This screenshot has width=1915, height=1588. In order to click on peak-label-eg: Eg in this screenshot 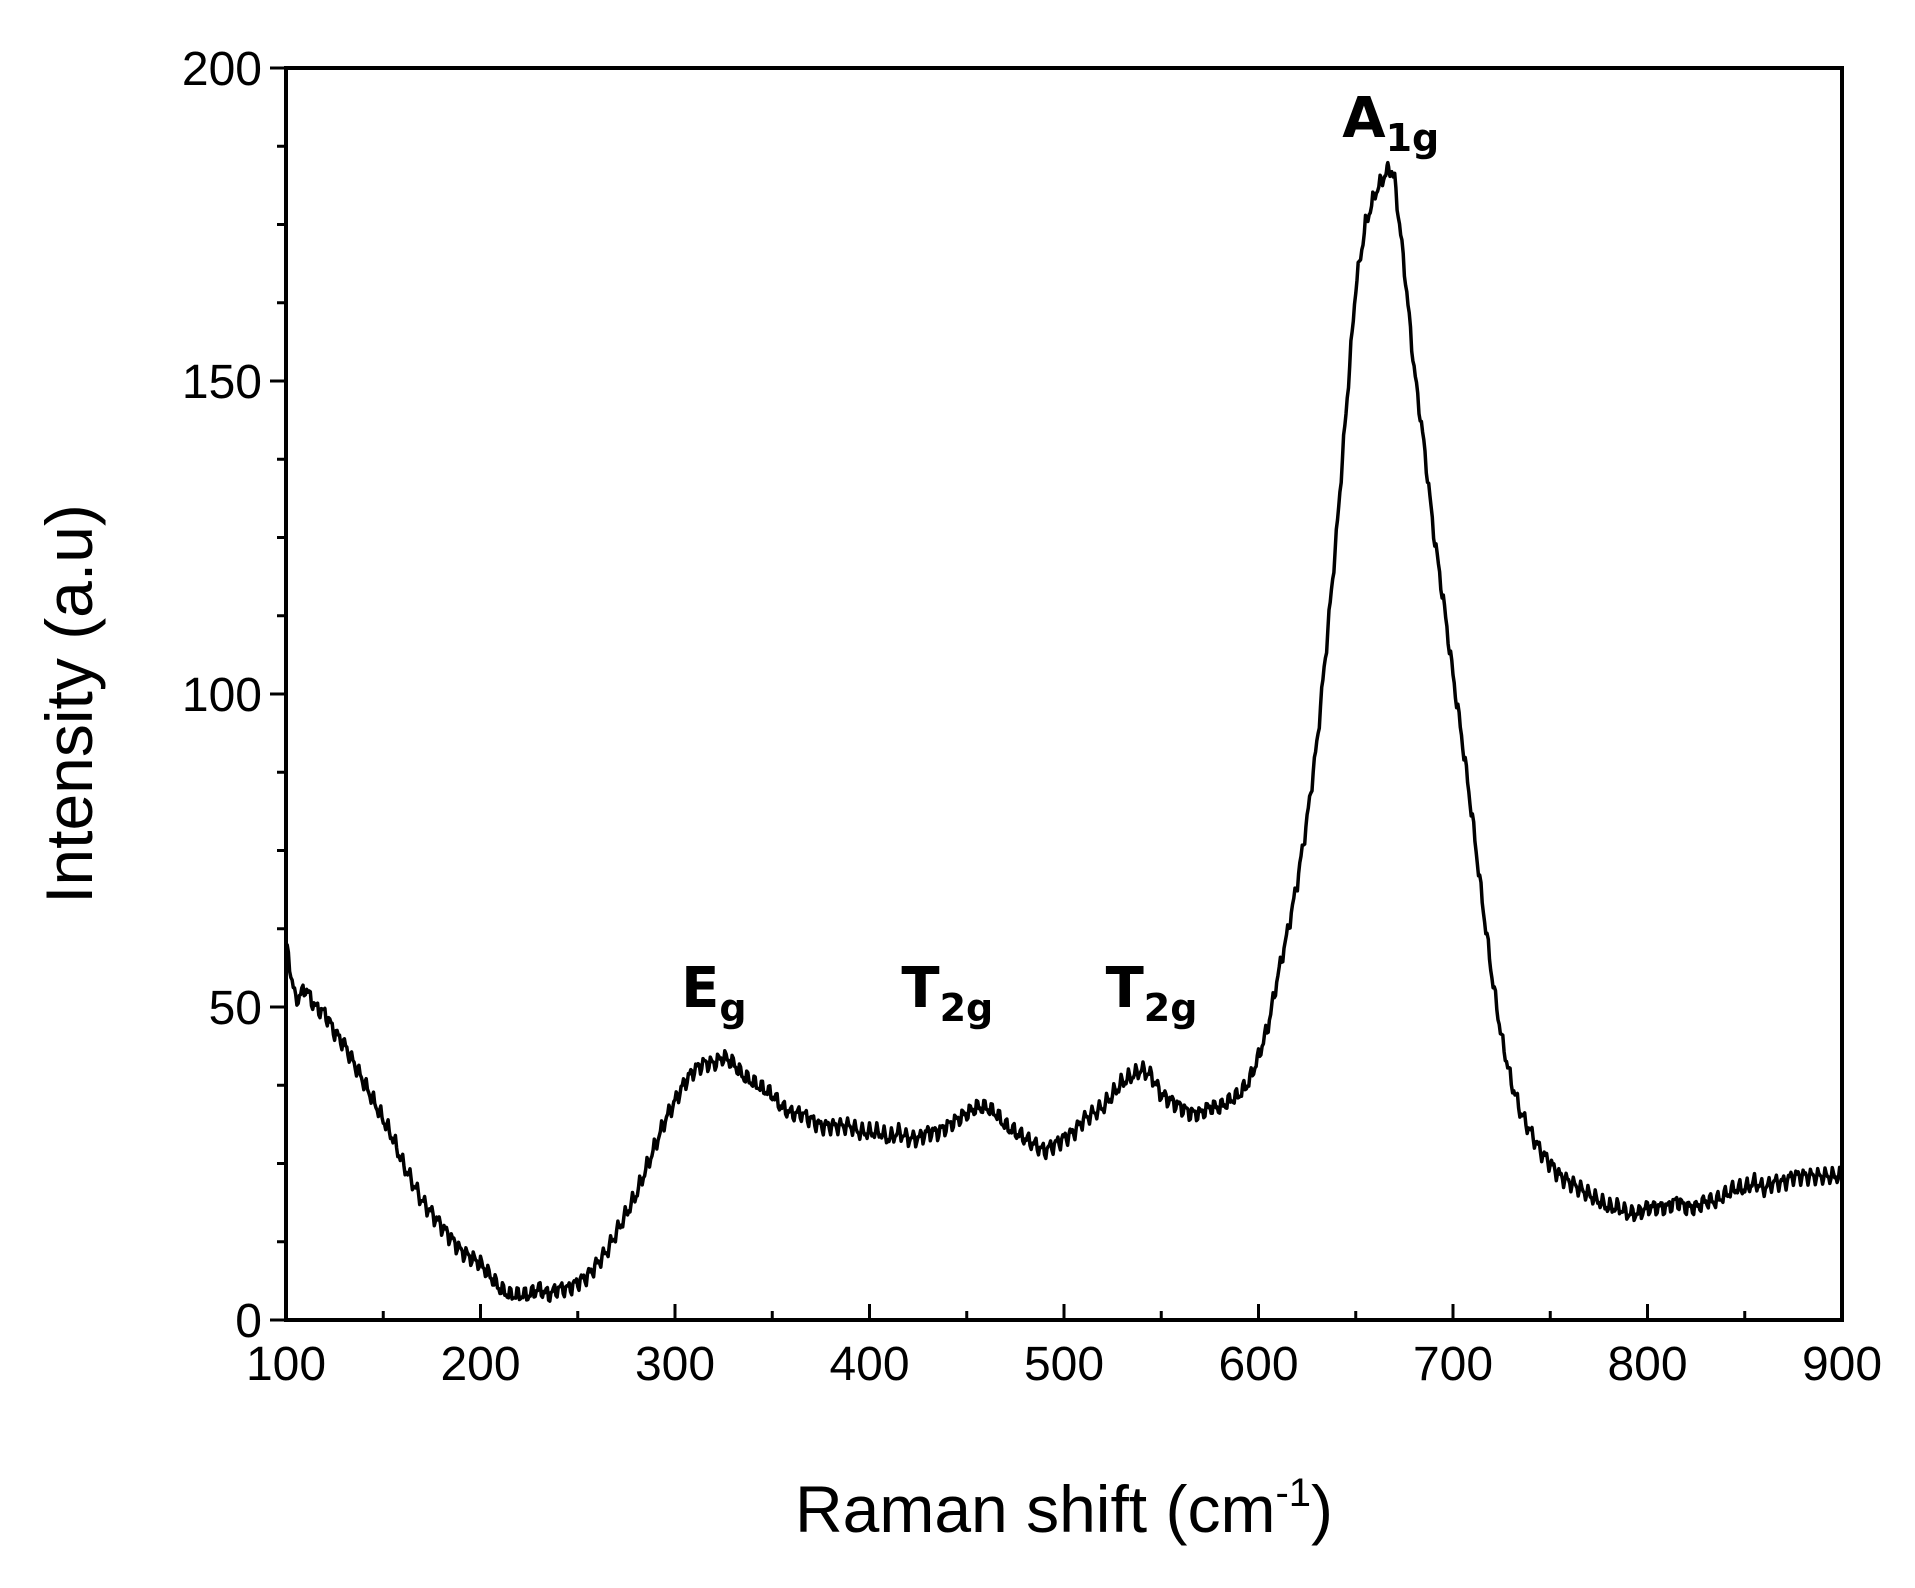, I will do `click(713, 993)`.